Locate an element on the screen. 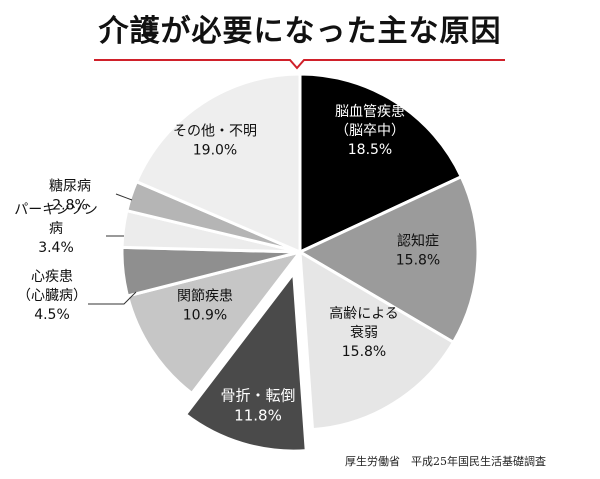 This screenshot has width=600, height=479. slice-value-label-2: 15.8% is located at coordinates (418, 260).